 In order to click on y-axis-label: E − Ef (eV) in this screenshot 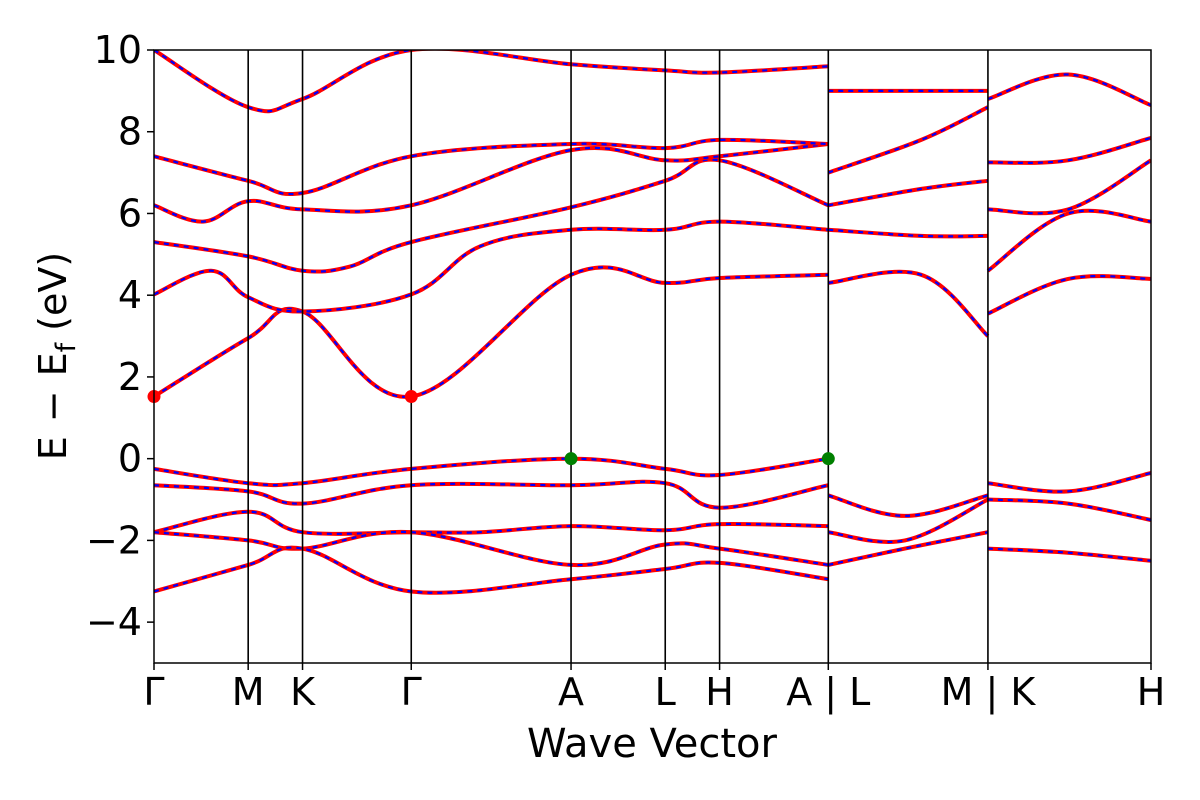, I will do `click(56, 356)`.